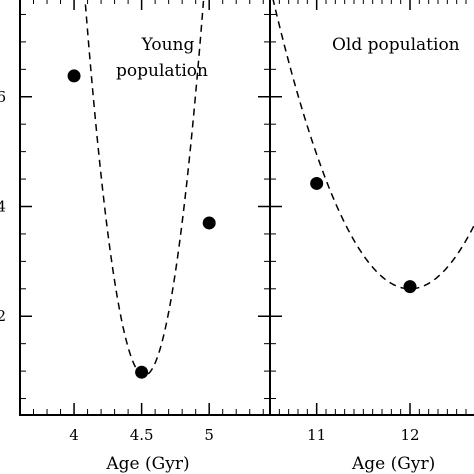 The height and width of the screenshot is (474, 474). Describe the element at coordinates (3, 97) in the screenshot. I see `y-tick-label: 6` at that location.